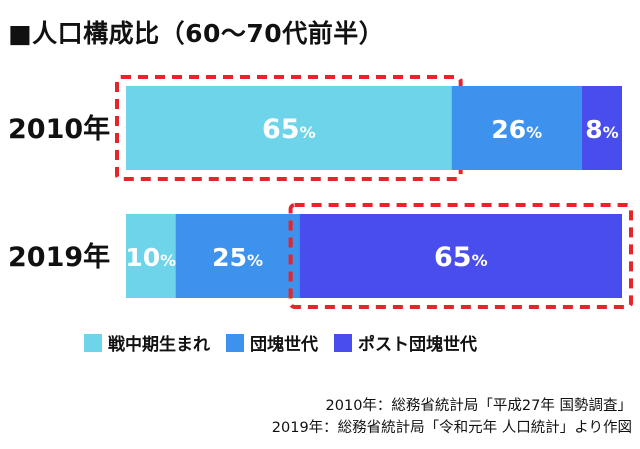  What do you see at coordinates (59, 129) in the screenshot?
I see `category-label-0: 2010年` at bounding box center [59, 129].